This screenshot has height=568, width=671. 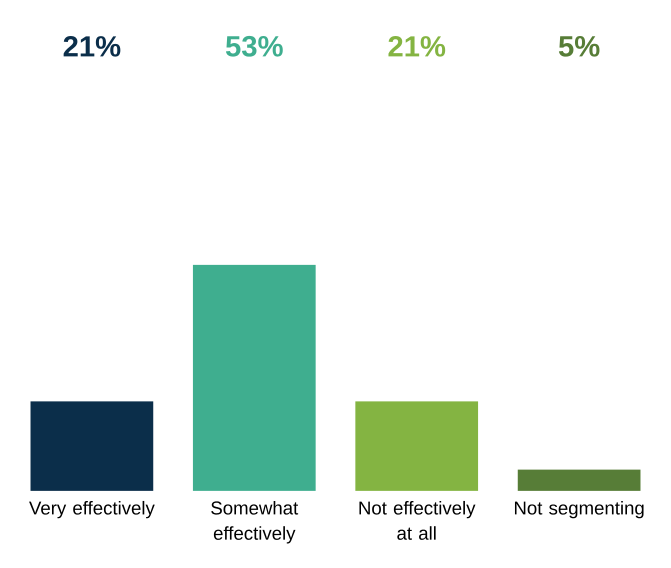 I want to click on x-tick-label: Not segmenting, so click(x=579, y=509).